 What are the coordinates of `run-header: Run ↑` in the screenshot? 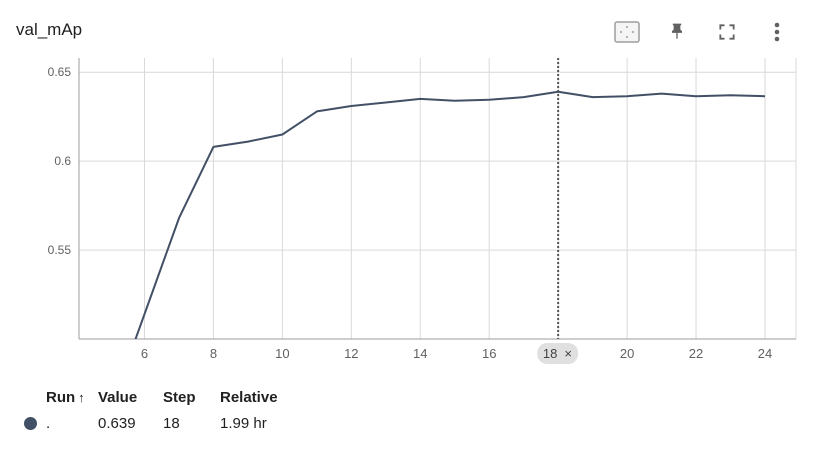 It's located at (59, 397).